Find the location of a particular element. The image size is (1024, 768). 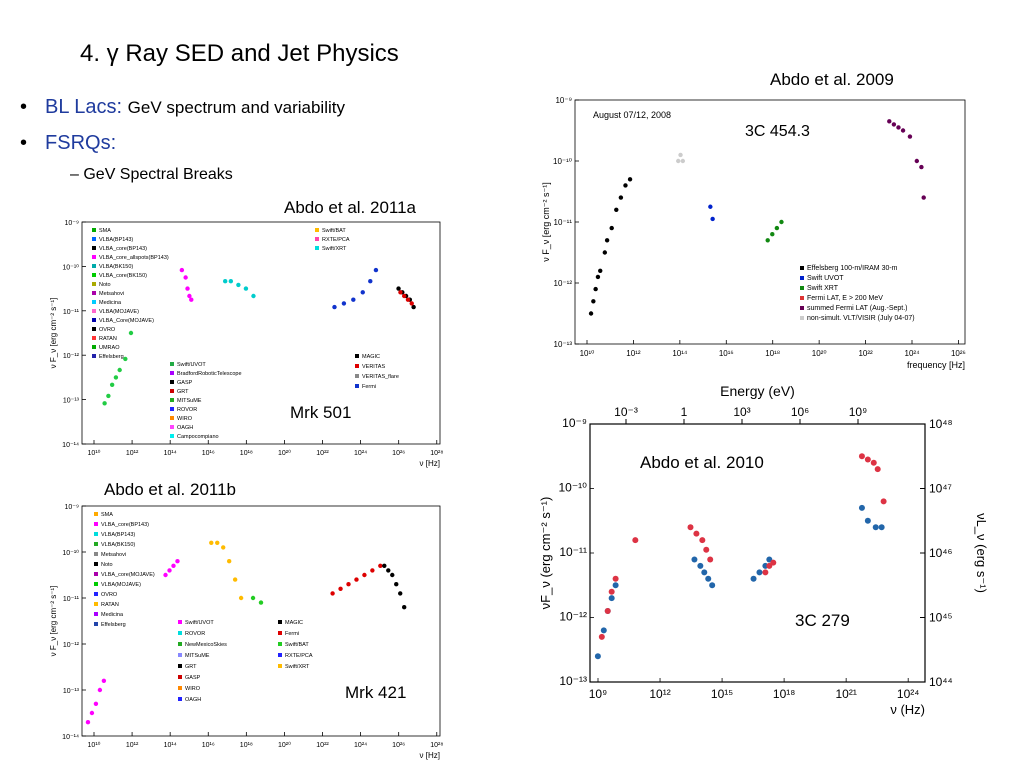

legend-label: SMA is located at coordinates (107, 515).